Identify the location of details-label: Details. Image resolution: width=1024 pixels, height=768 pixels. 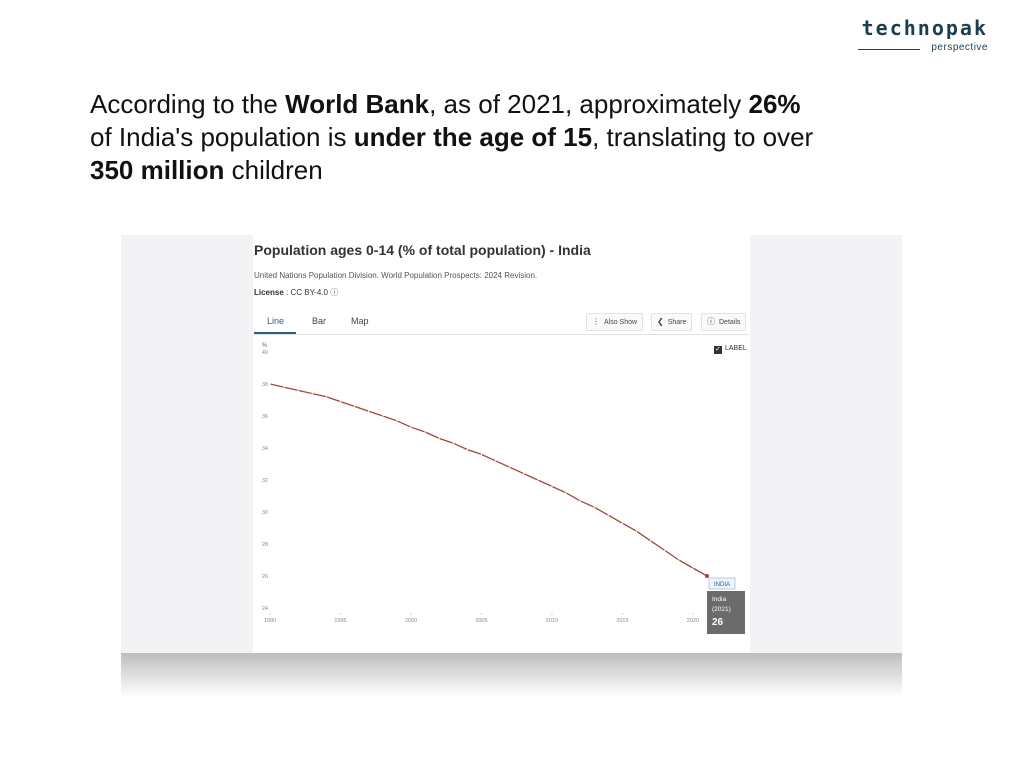
(730, 322).